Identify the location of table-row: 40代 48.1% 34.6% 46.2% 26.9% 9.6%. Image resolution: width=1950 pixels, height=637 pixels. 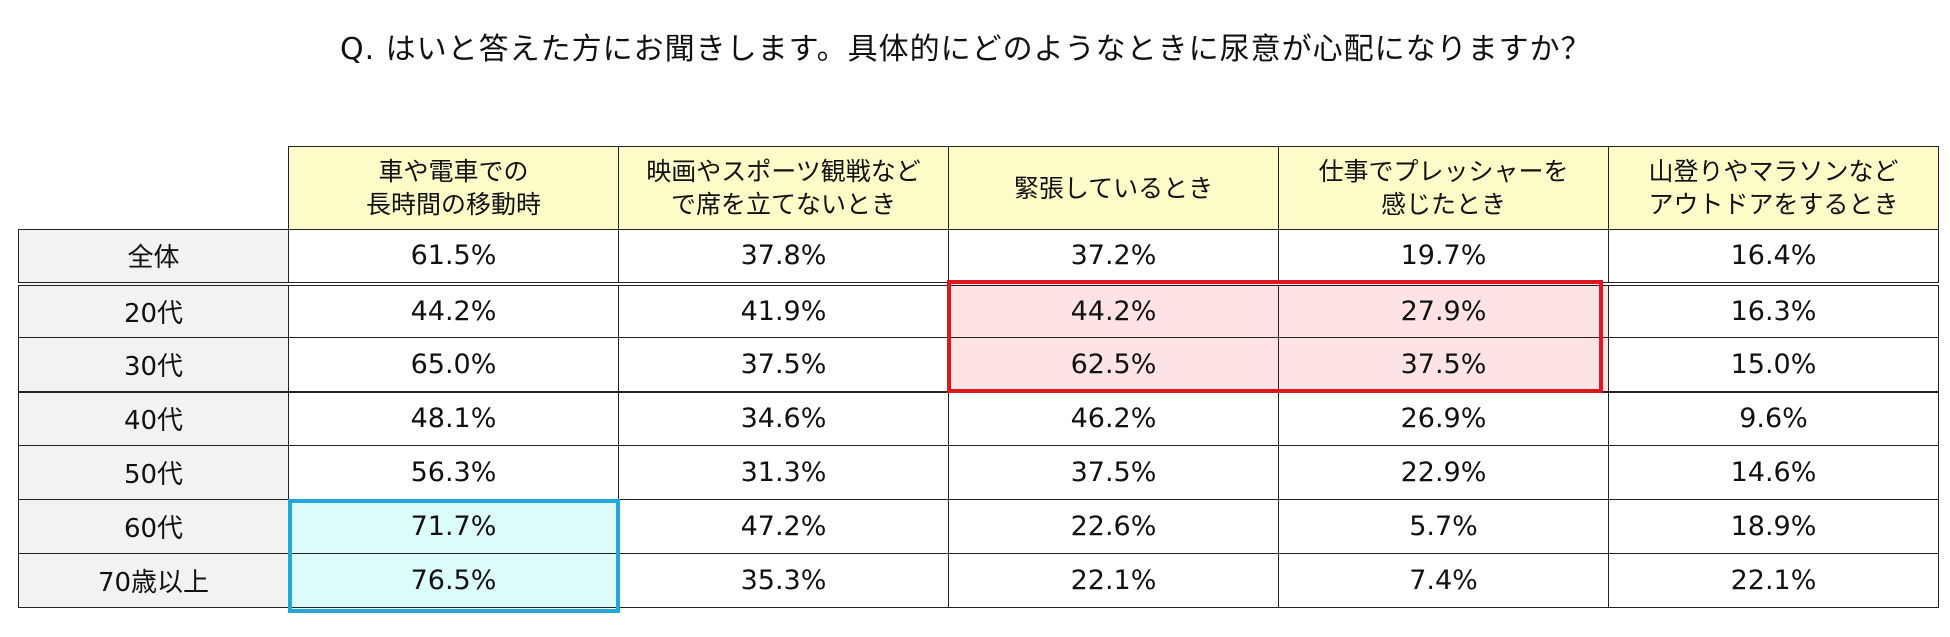
(978, 418).